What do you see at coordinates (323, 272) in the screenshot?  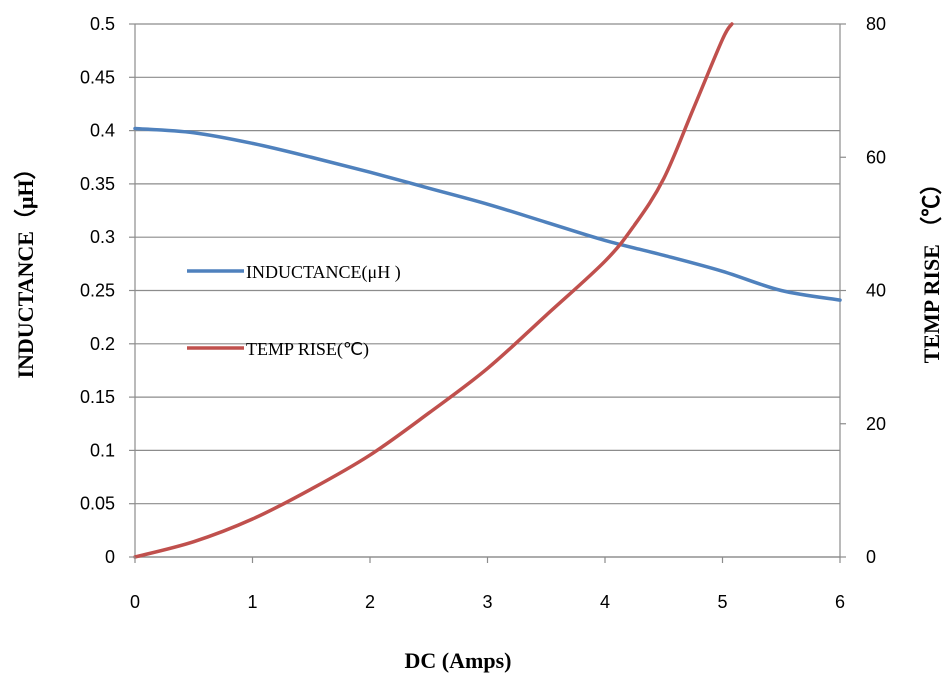 I see `legend-label-inductance: INDUCTANCE(μH )` at bounding box center [323, 272].